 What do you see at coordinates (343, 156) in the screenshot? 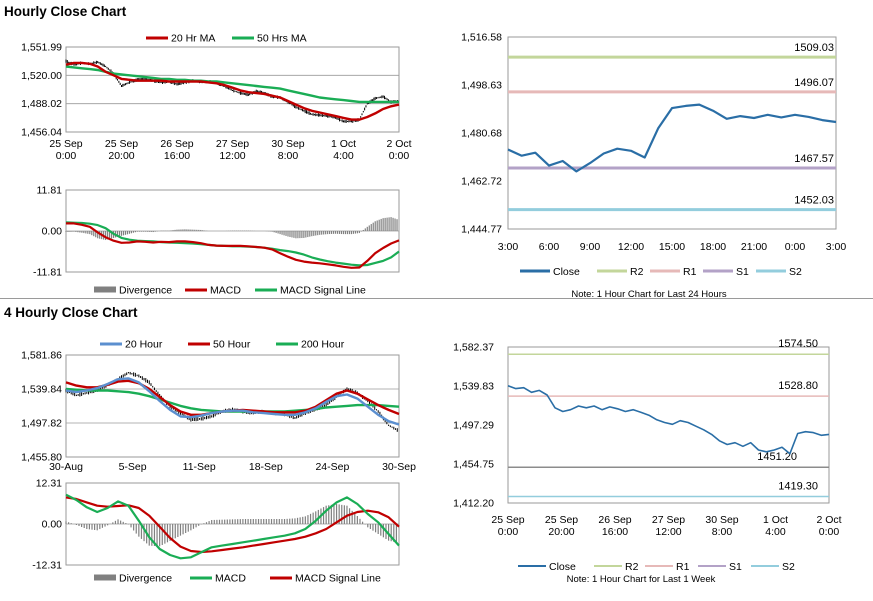
I see `hourly-price-xtick: 4:00` at bounding box center [343, 156].